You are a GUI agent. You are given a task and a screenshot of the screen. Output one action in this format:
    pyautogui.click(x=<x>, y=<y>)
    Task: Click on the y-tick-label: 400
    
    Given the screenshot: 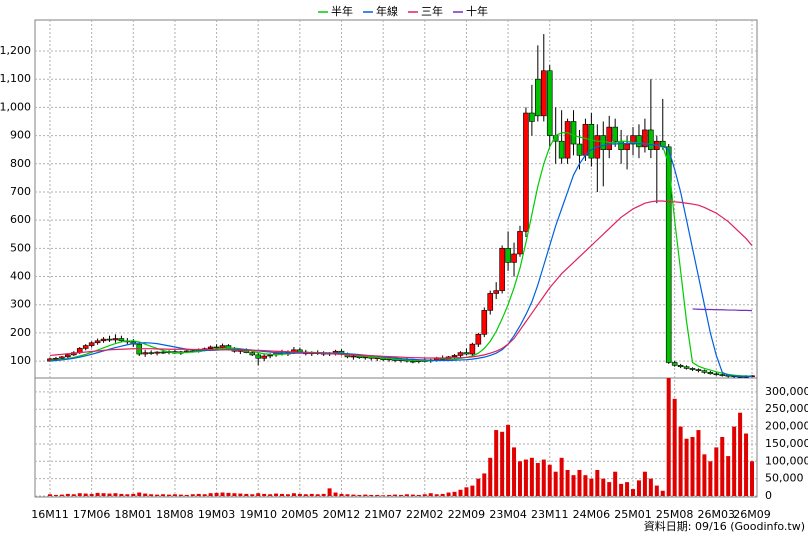 What is the action you would take?
    pyautogui.click(x=20, y=276)
    